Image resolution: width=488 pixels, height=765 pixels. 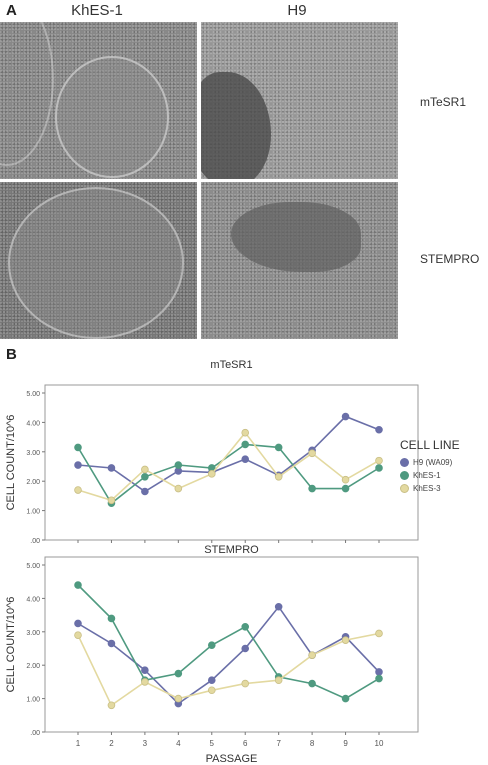 I want to click on panel-a-letter: A, so click(x=11, y=10).